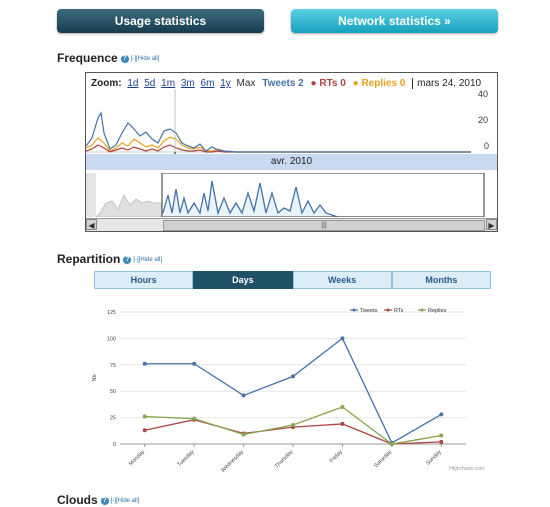 Image resolution: width=550 pixels, height=507 pixels. I want to click on scroll-left-button: ◀, so click(91, 224).